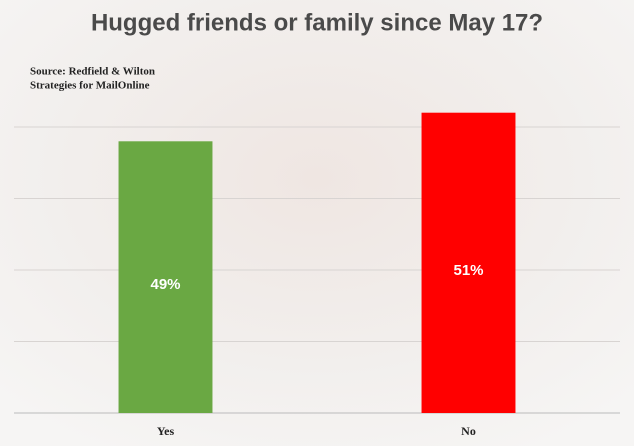  What do you see at coordinates (92, 72) in the screenshot?
I see `source: Source: Redfield & Wilton` at bounding box center [92, 72].